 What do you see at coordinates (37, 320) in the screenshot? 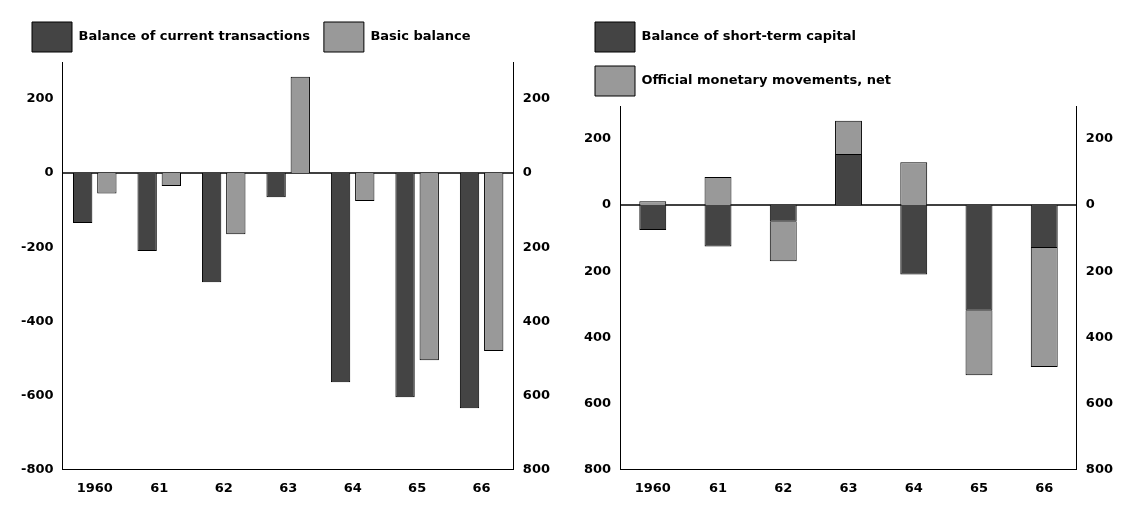
I see `y-tick-label: -400` at bounding box center [37, 320].